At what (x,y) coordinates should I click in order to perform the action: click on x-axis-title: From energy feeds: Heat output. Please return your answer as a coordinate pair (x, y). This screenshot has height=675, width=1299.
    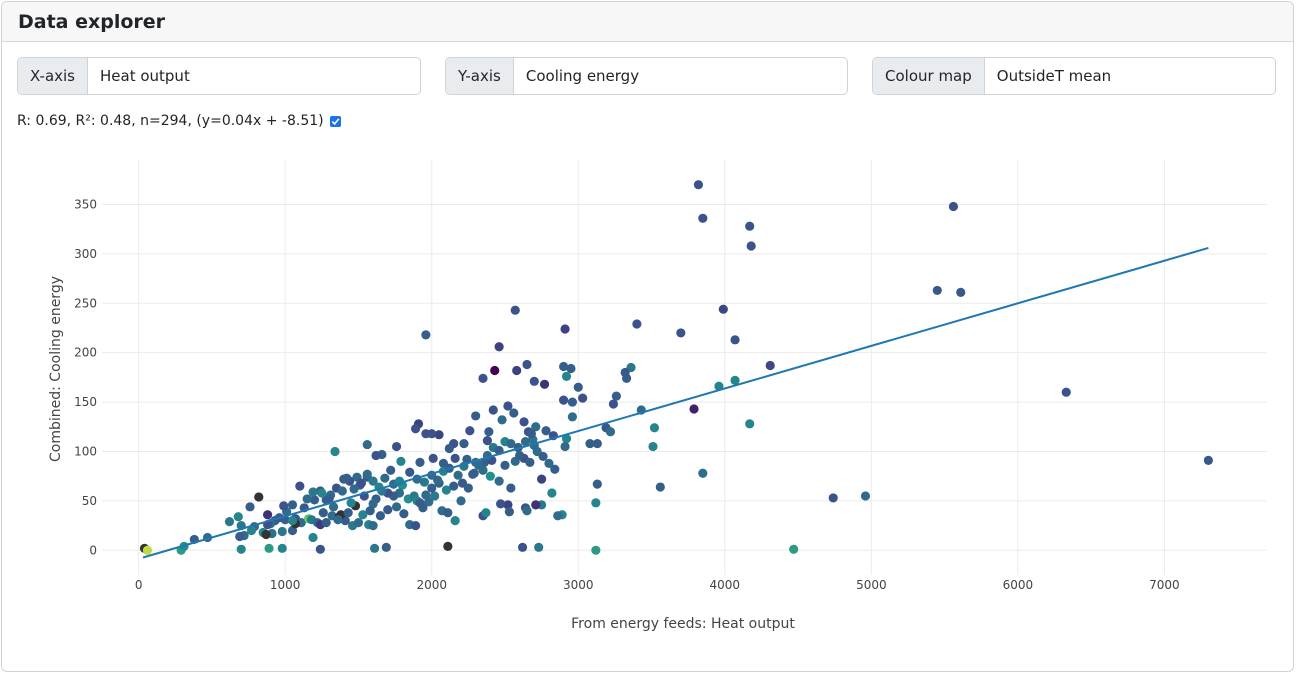
    Looking at the image, I should click on (683, 624).